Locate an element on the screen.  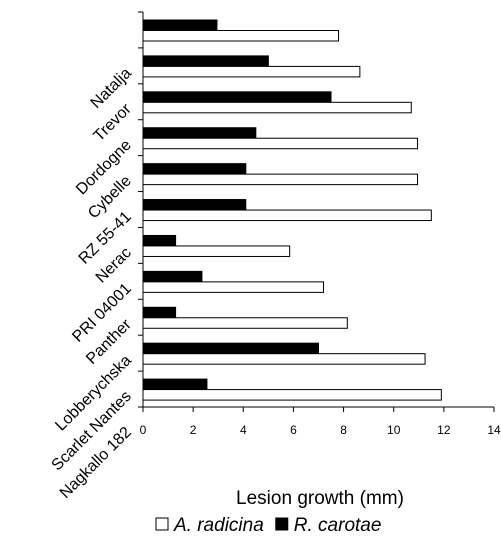
legend-label: A. radicina is located at coordinates (218, 525).